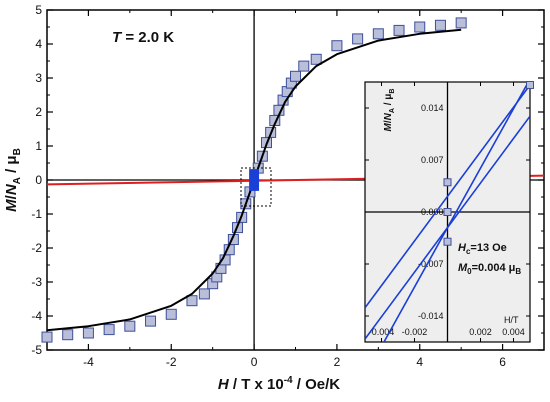 This screenshot has width=550, height=402. What do you see at coordinates (254, 362) in the screenshot?
I see `x-tick-label: 0` at bounding box center [254, 362].